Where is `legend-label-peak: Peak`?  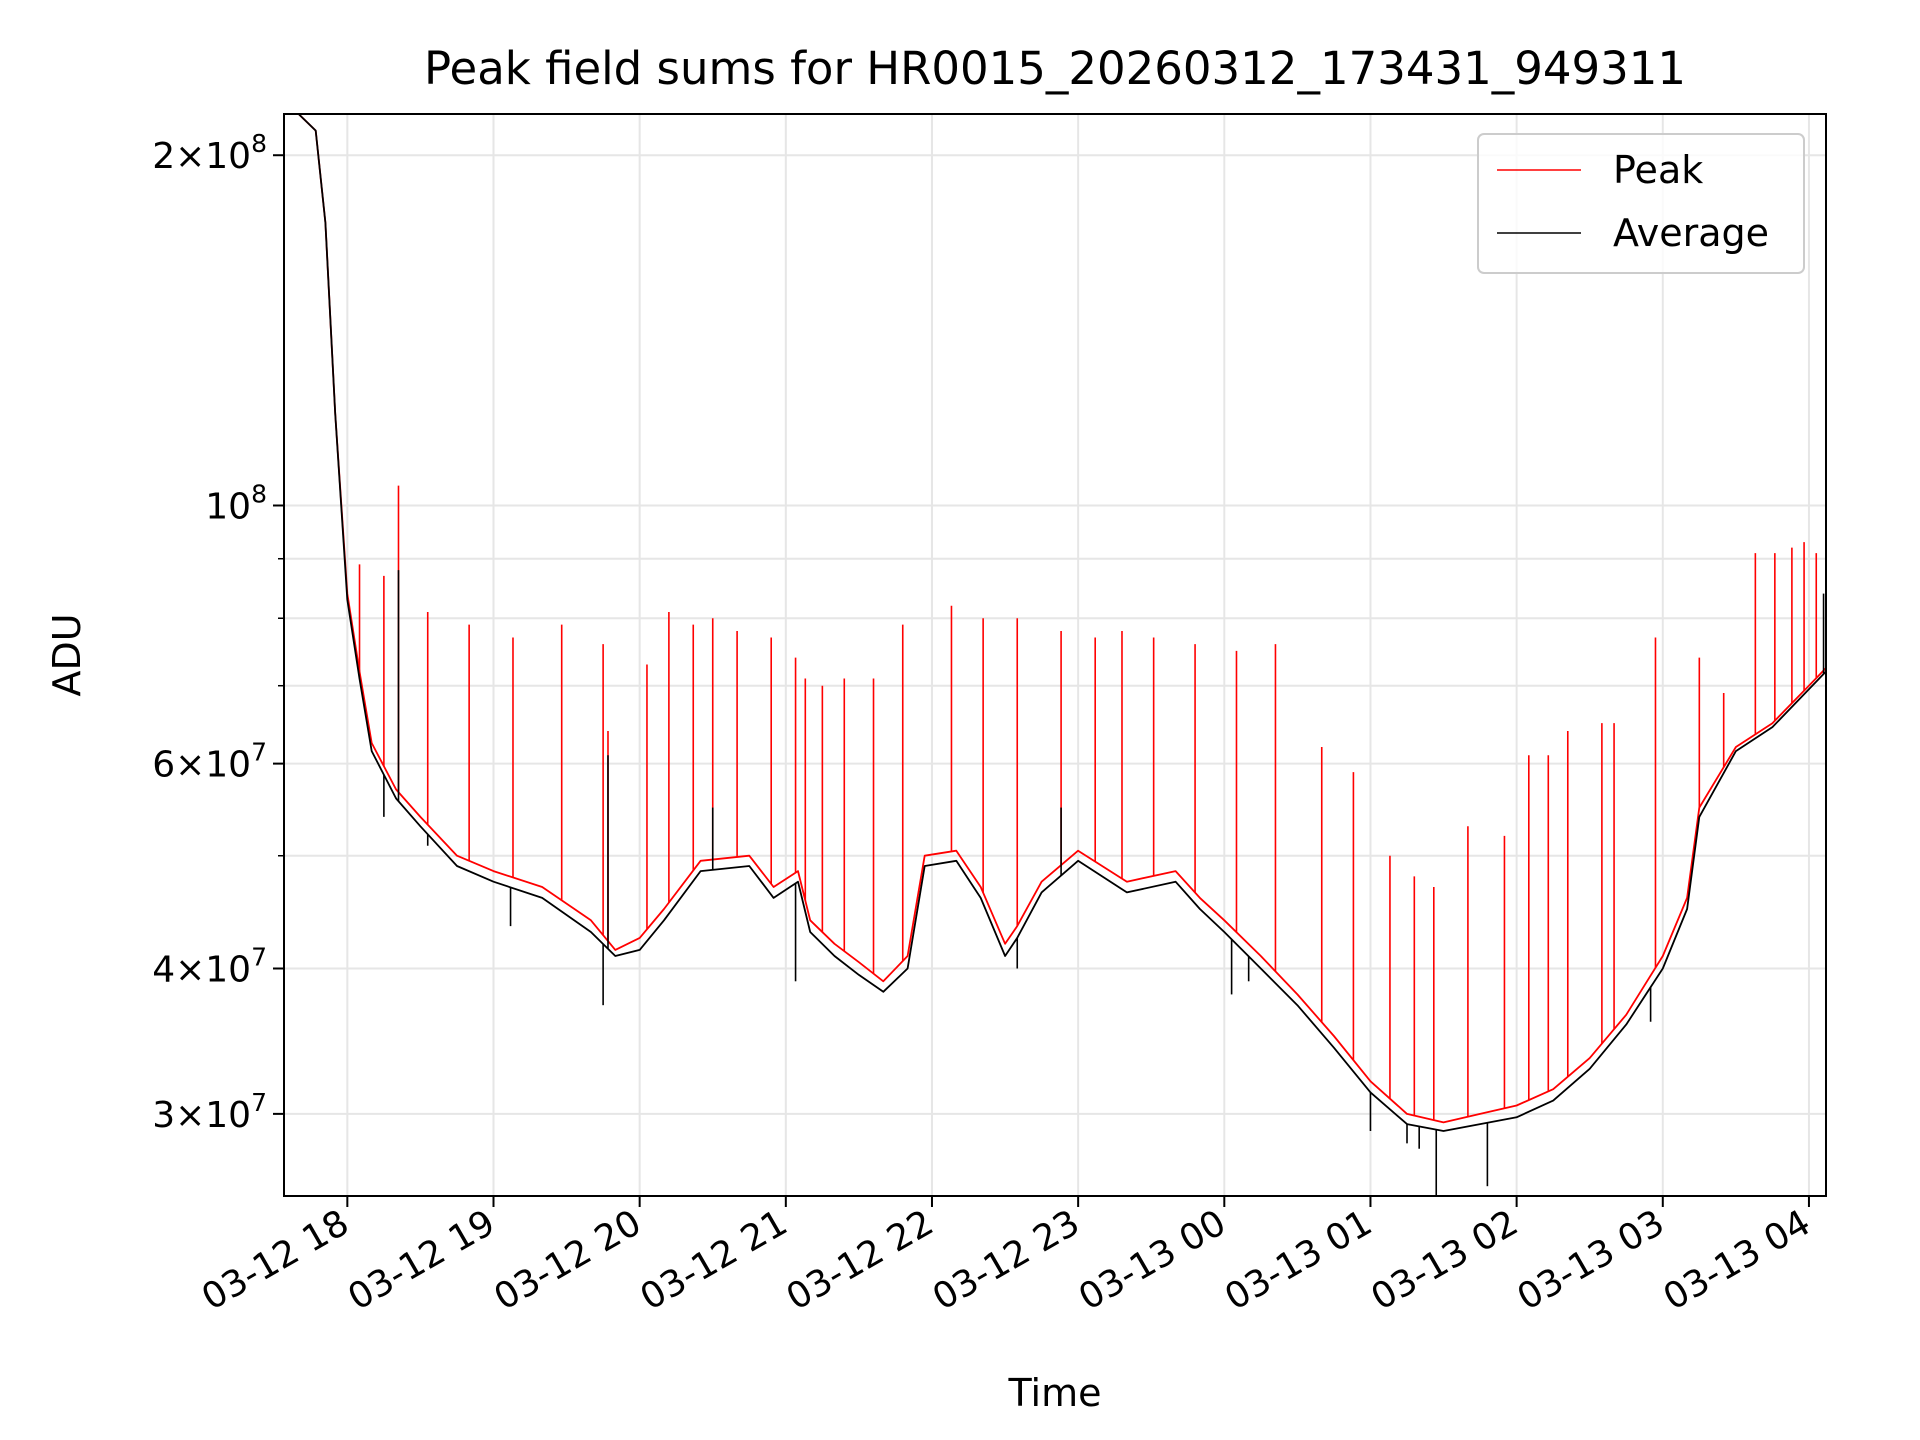 legend-label-peak: Peak is located at coordinates (1658, 170).